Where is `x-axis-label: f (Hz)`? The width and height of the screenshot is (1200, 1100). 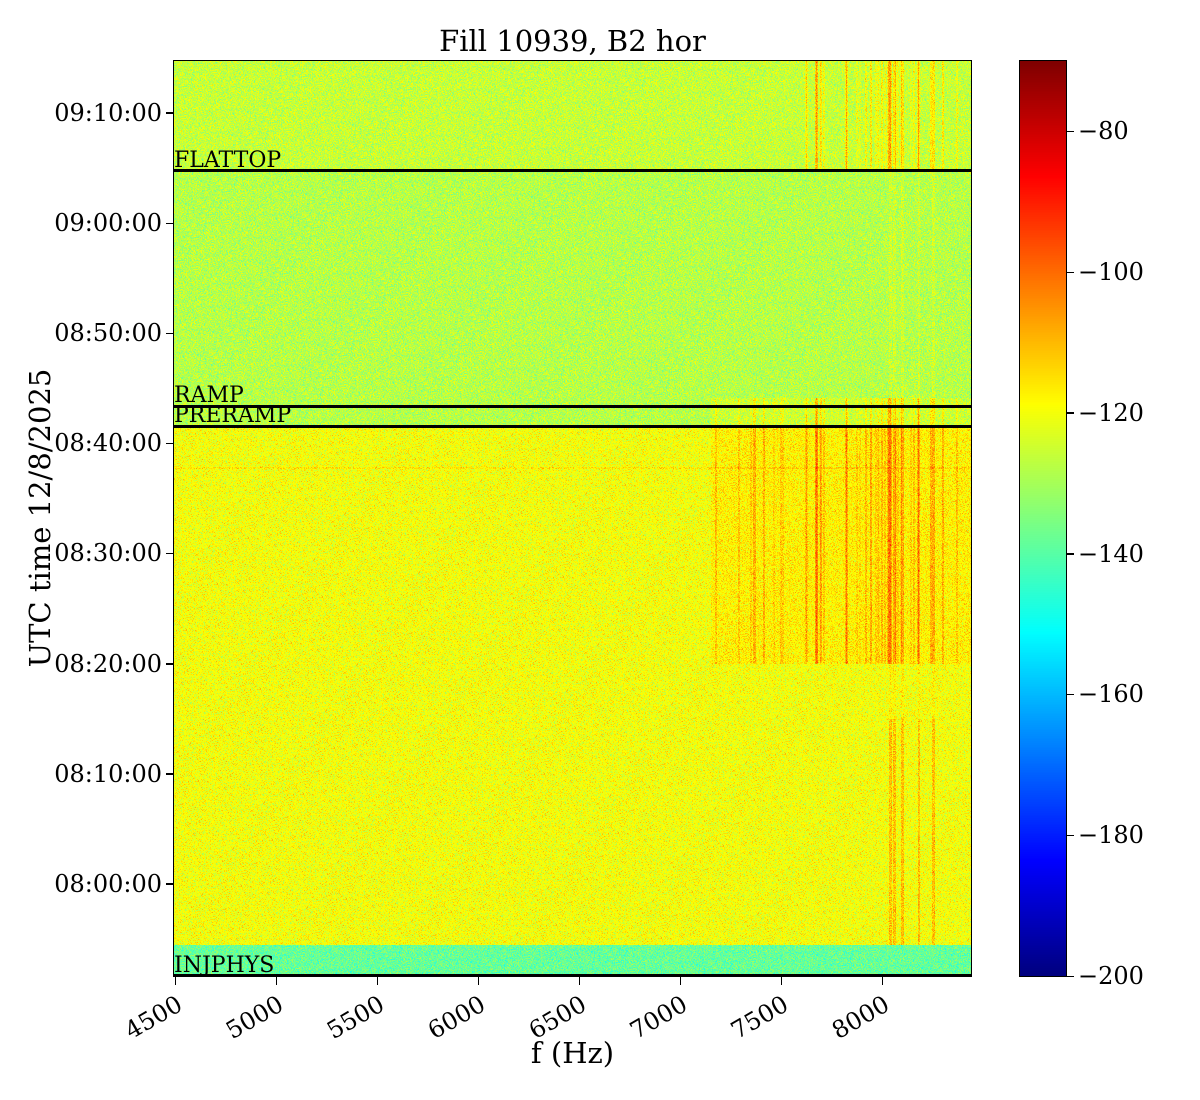
x-axis-label: f (Hz) is located at coordinates (572, 1053).